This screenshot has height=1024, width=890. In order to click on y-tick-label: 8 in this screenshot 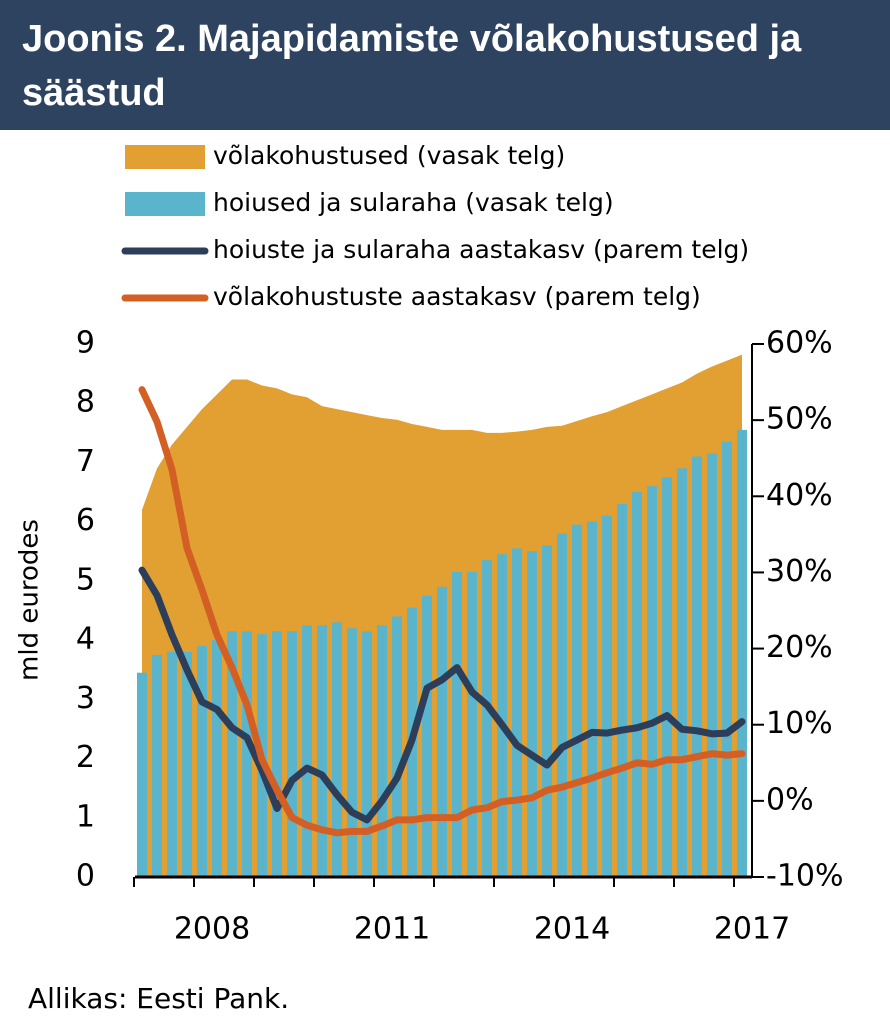, I will do `click(85, 402)`.